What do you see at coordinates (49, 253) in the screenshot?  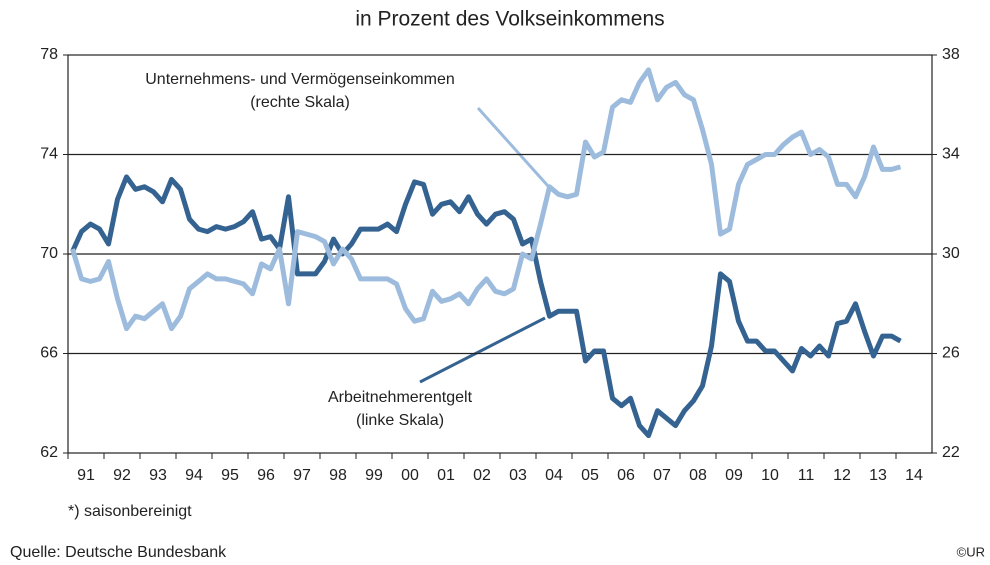 I see `y-tick-label: 70` at bounding box center [49, 253].